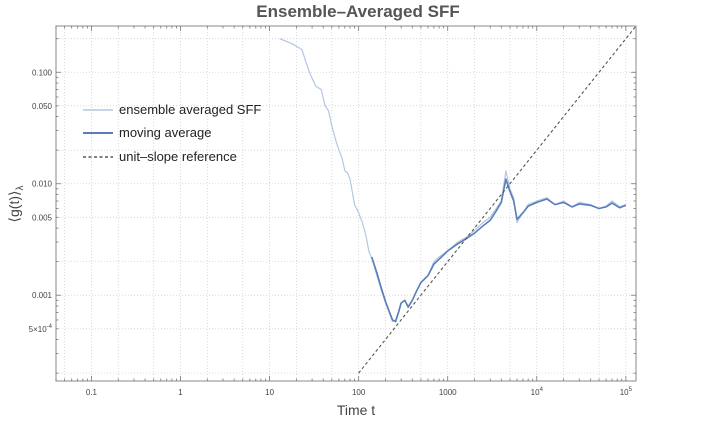  I want to click on x-tick-label: 10⁵, so click(626, 392).